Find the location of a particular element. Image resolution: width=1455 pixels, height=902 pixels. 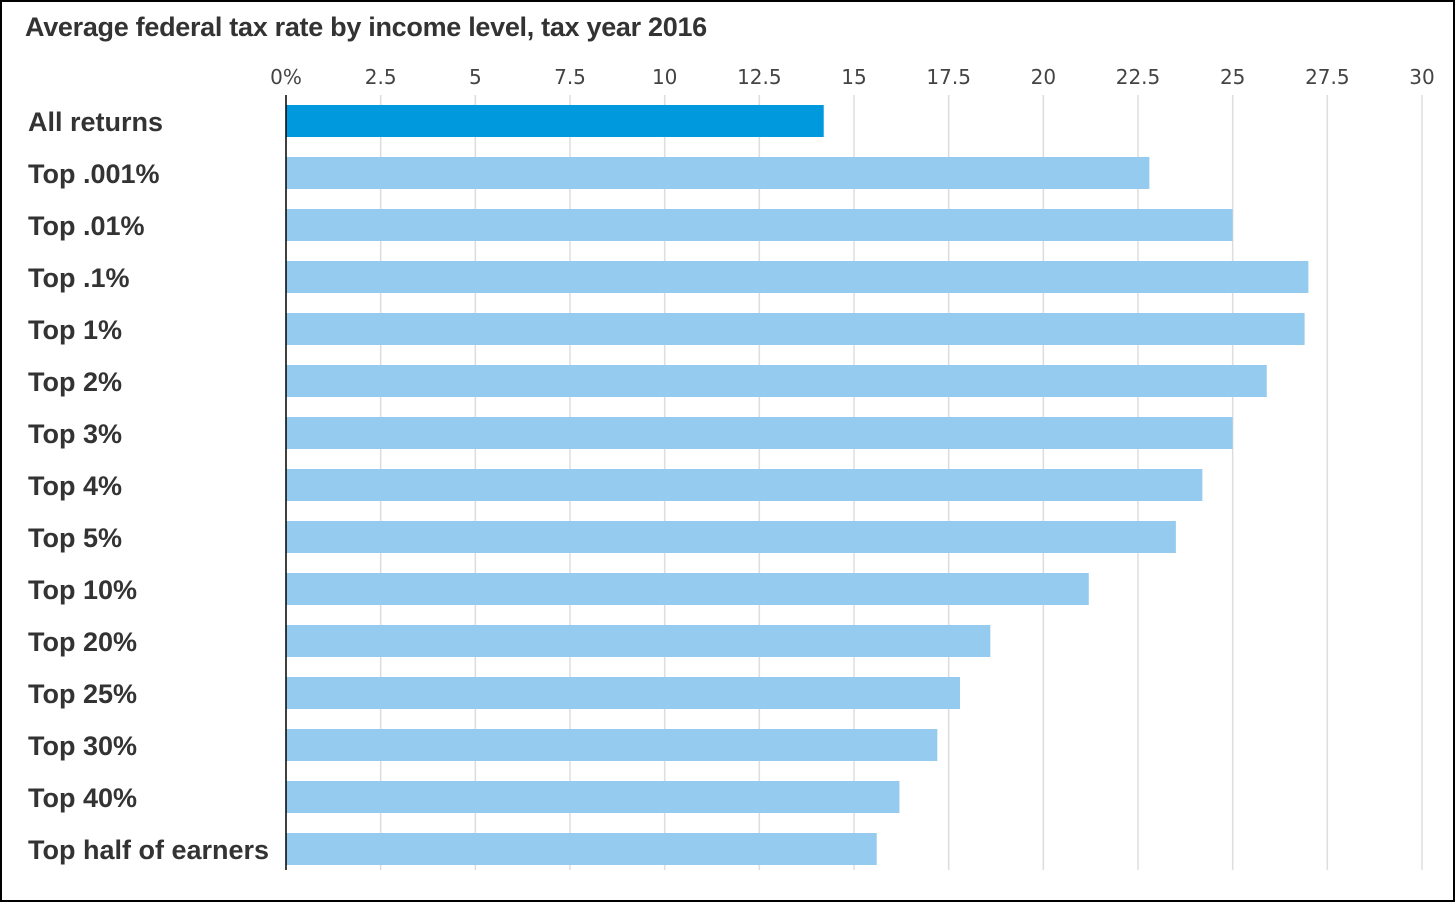

x-tick-label: 12.5 is located at coordinates (759, 77).